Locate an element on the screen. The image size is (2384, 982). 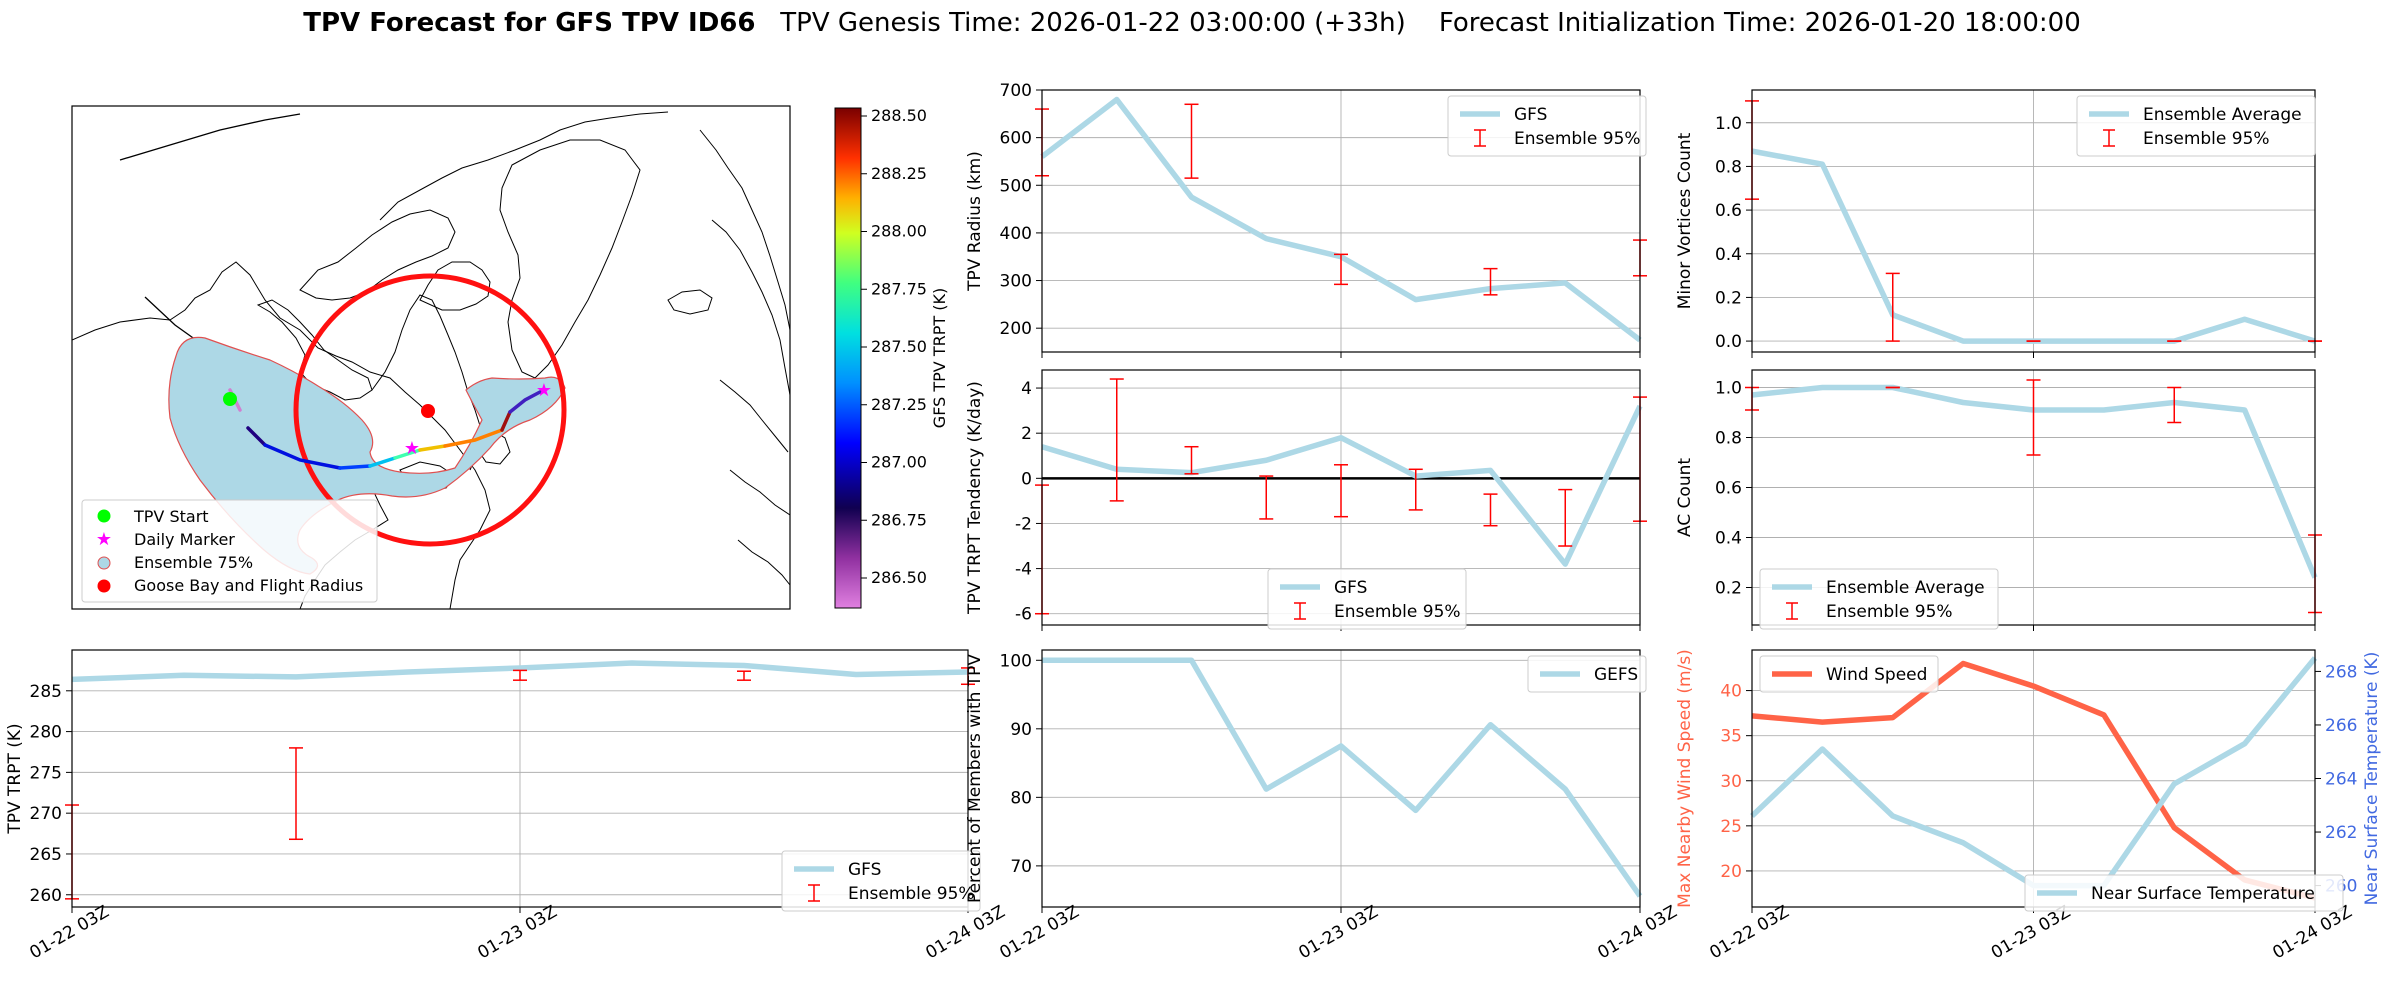
ytick-label: 2 is located at coordinates (1026, 434).